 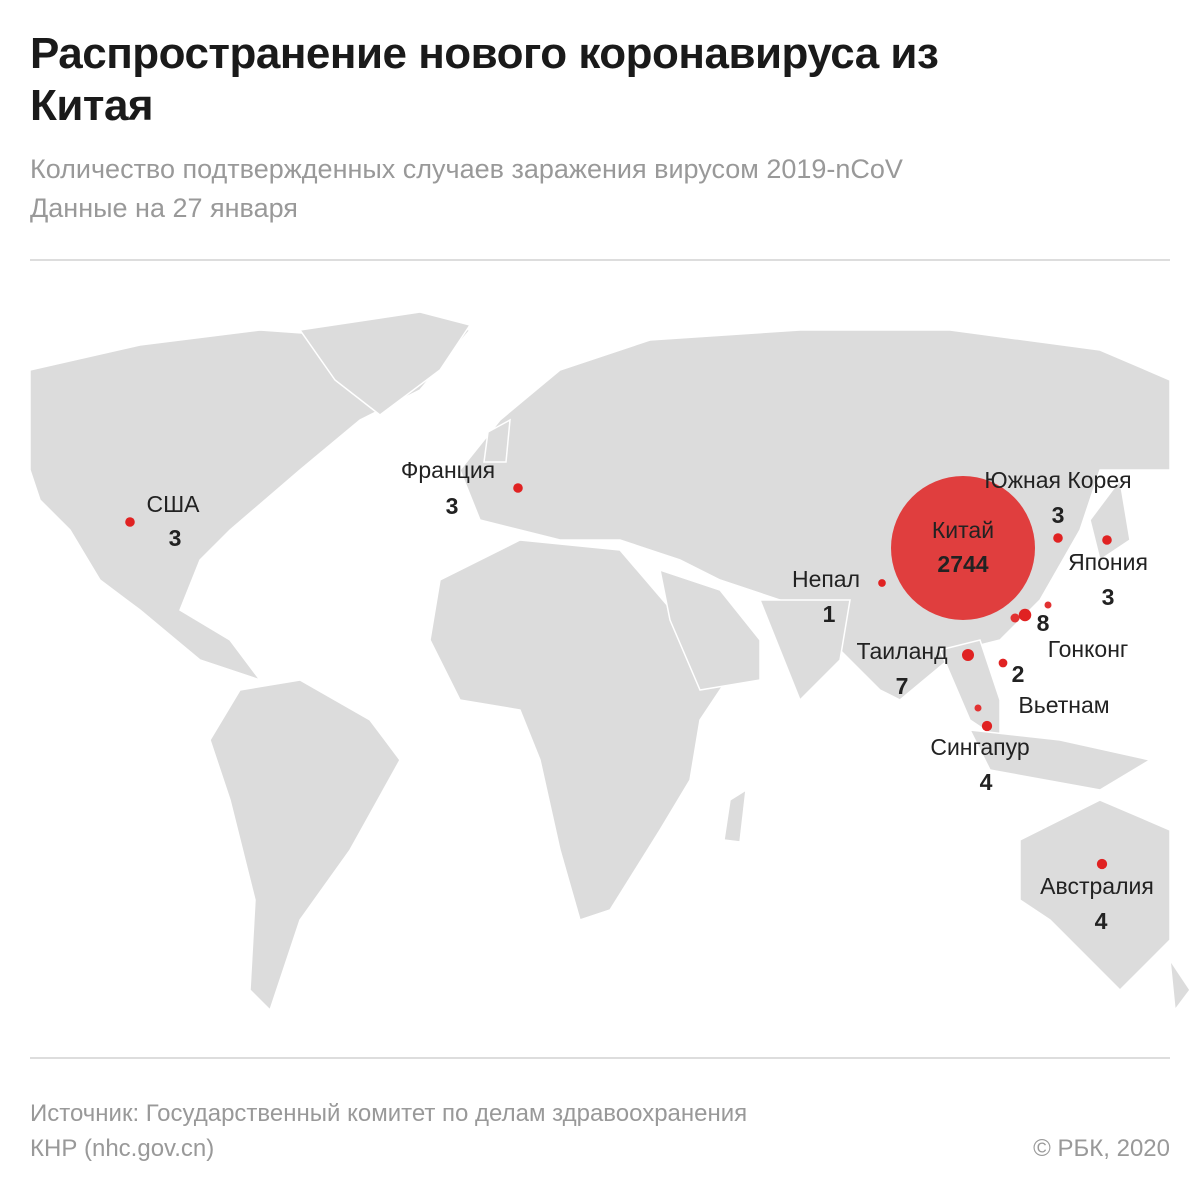 I want to click on location-name: Гонконг, so click(x=1088, y=649).